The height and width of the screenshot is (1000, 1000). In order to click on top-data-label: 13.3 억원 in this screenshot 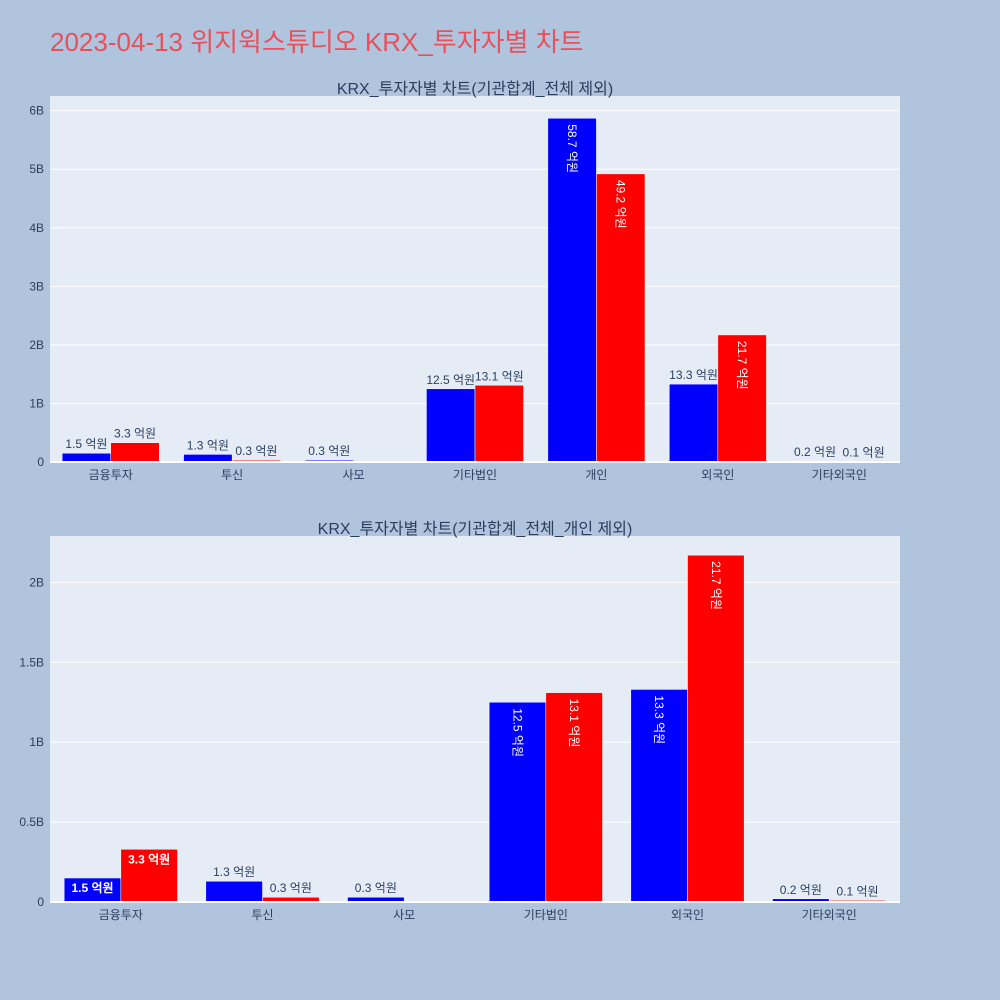, I will do `click(693, 375)`.